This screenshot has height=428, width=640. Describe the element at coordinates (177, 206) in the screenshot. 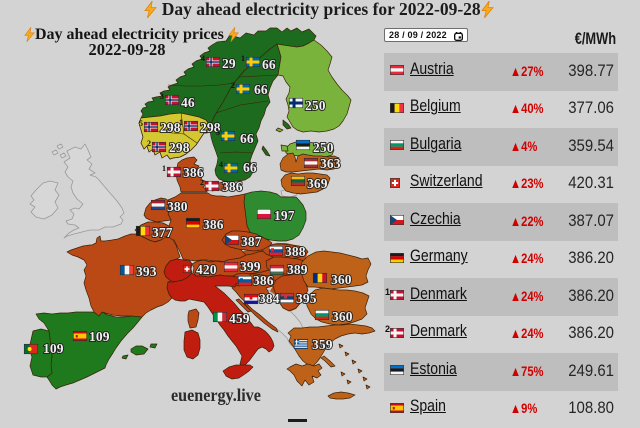

I see `svg-text: 380` at that location.